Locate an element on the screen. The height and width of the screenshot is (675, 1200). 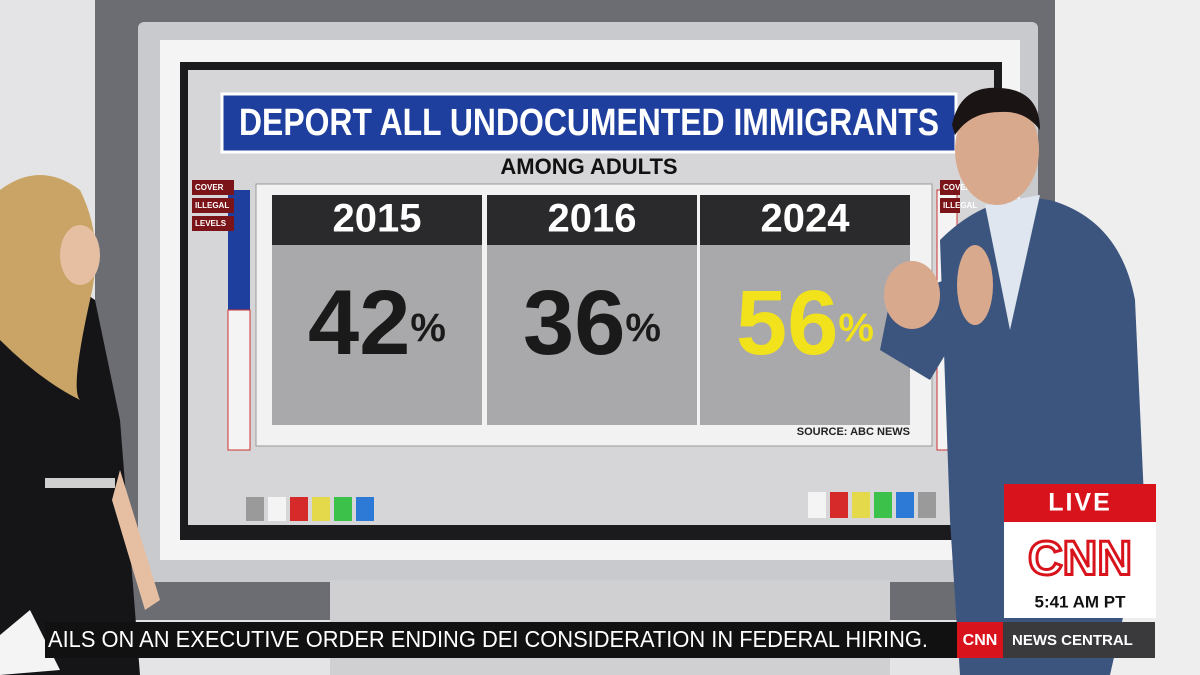
show-name: NEWS CENTRAL is located at coordinates (1072, 640).